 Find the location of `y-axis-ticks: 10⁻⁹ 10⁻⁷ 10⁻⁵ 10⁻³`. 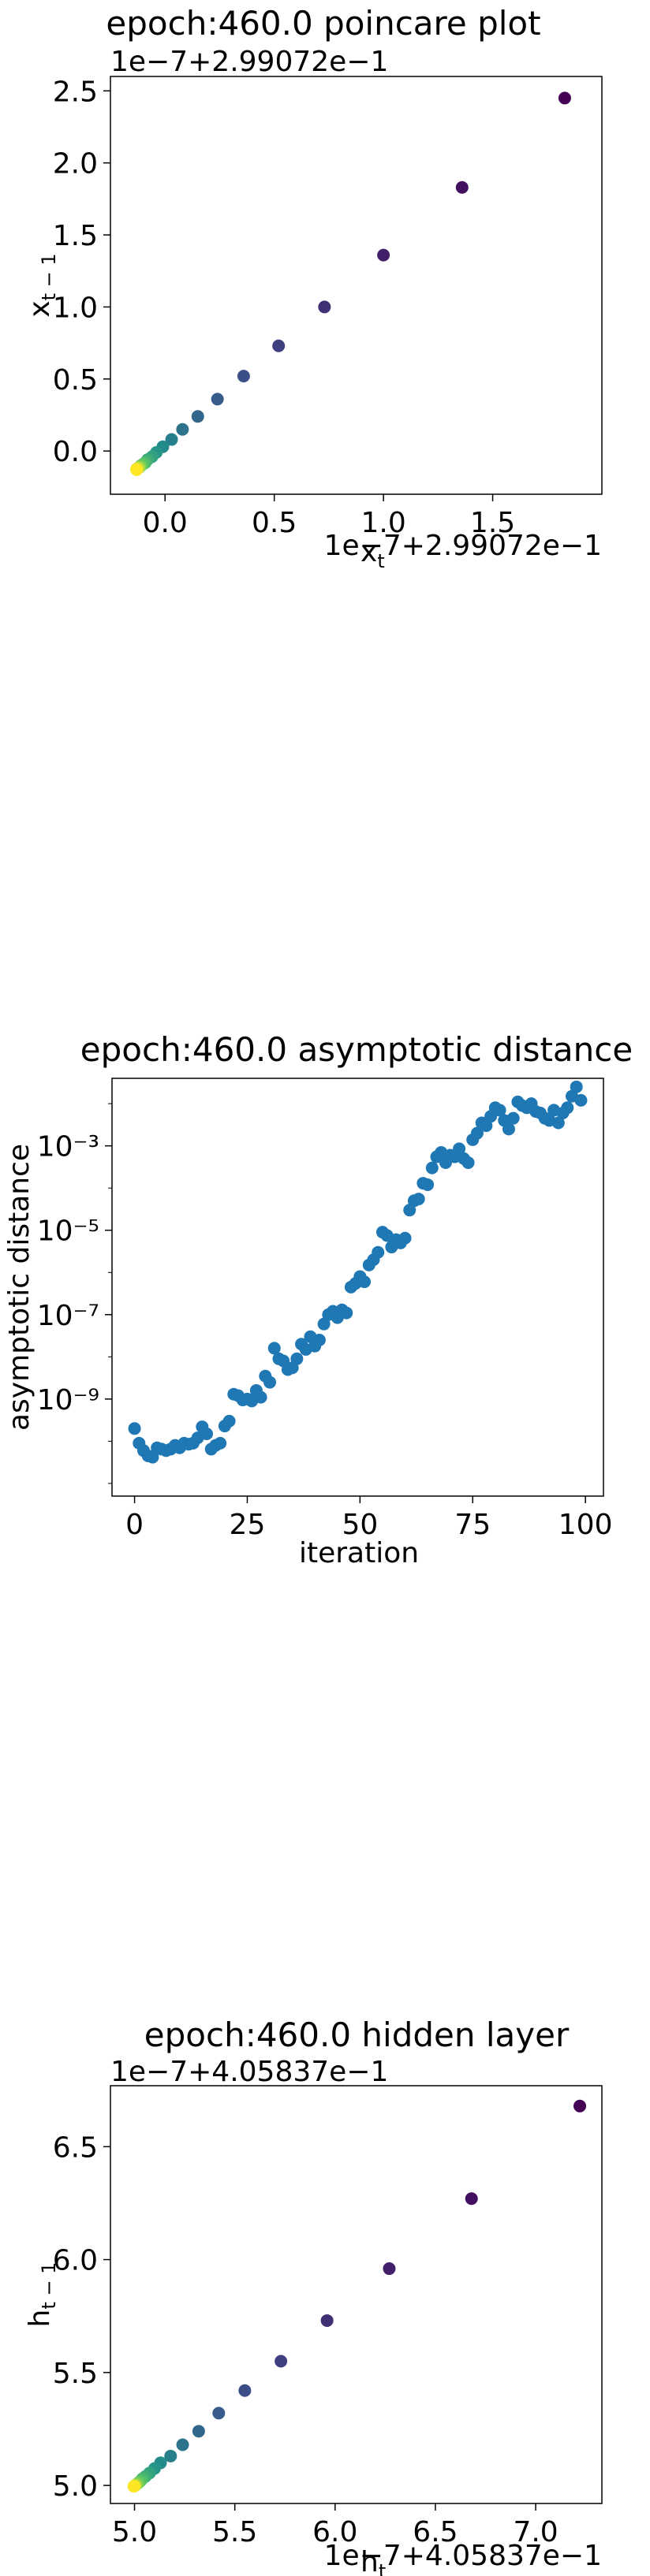

y-axis-ticks: 10⁻⁹ 10⁻⁷ 10⁻⁵ 10⁻³ is located at coordinates (74, 1293).